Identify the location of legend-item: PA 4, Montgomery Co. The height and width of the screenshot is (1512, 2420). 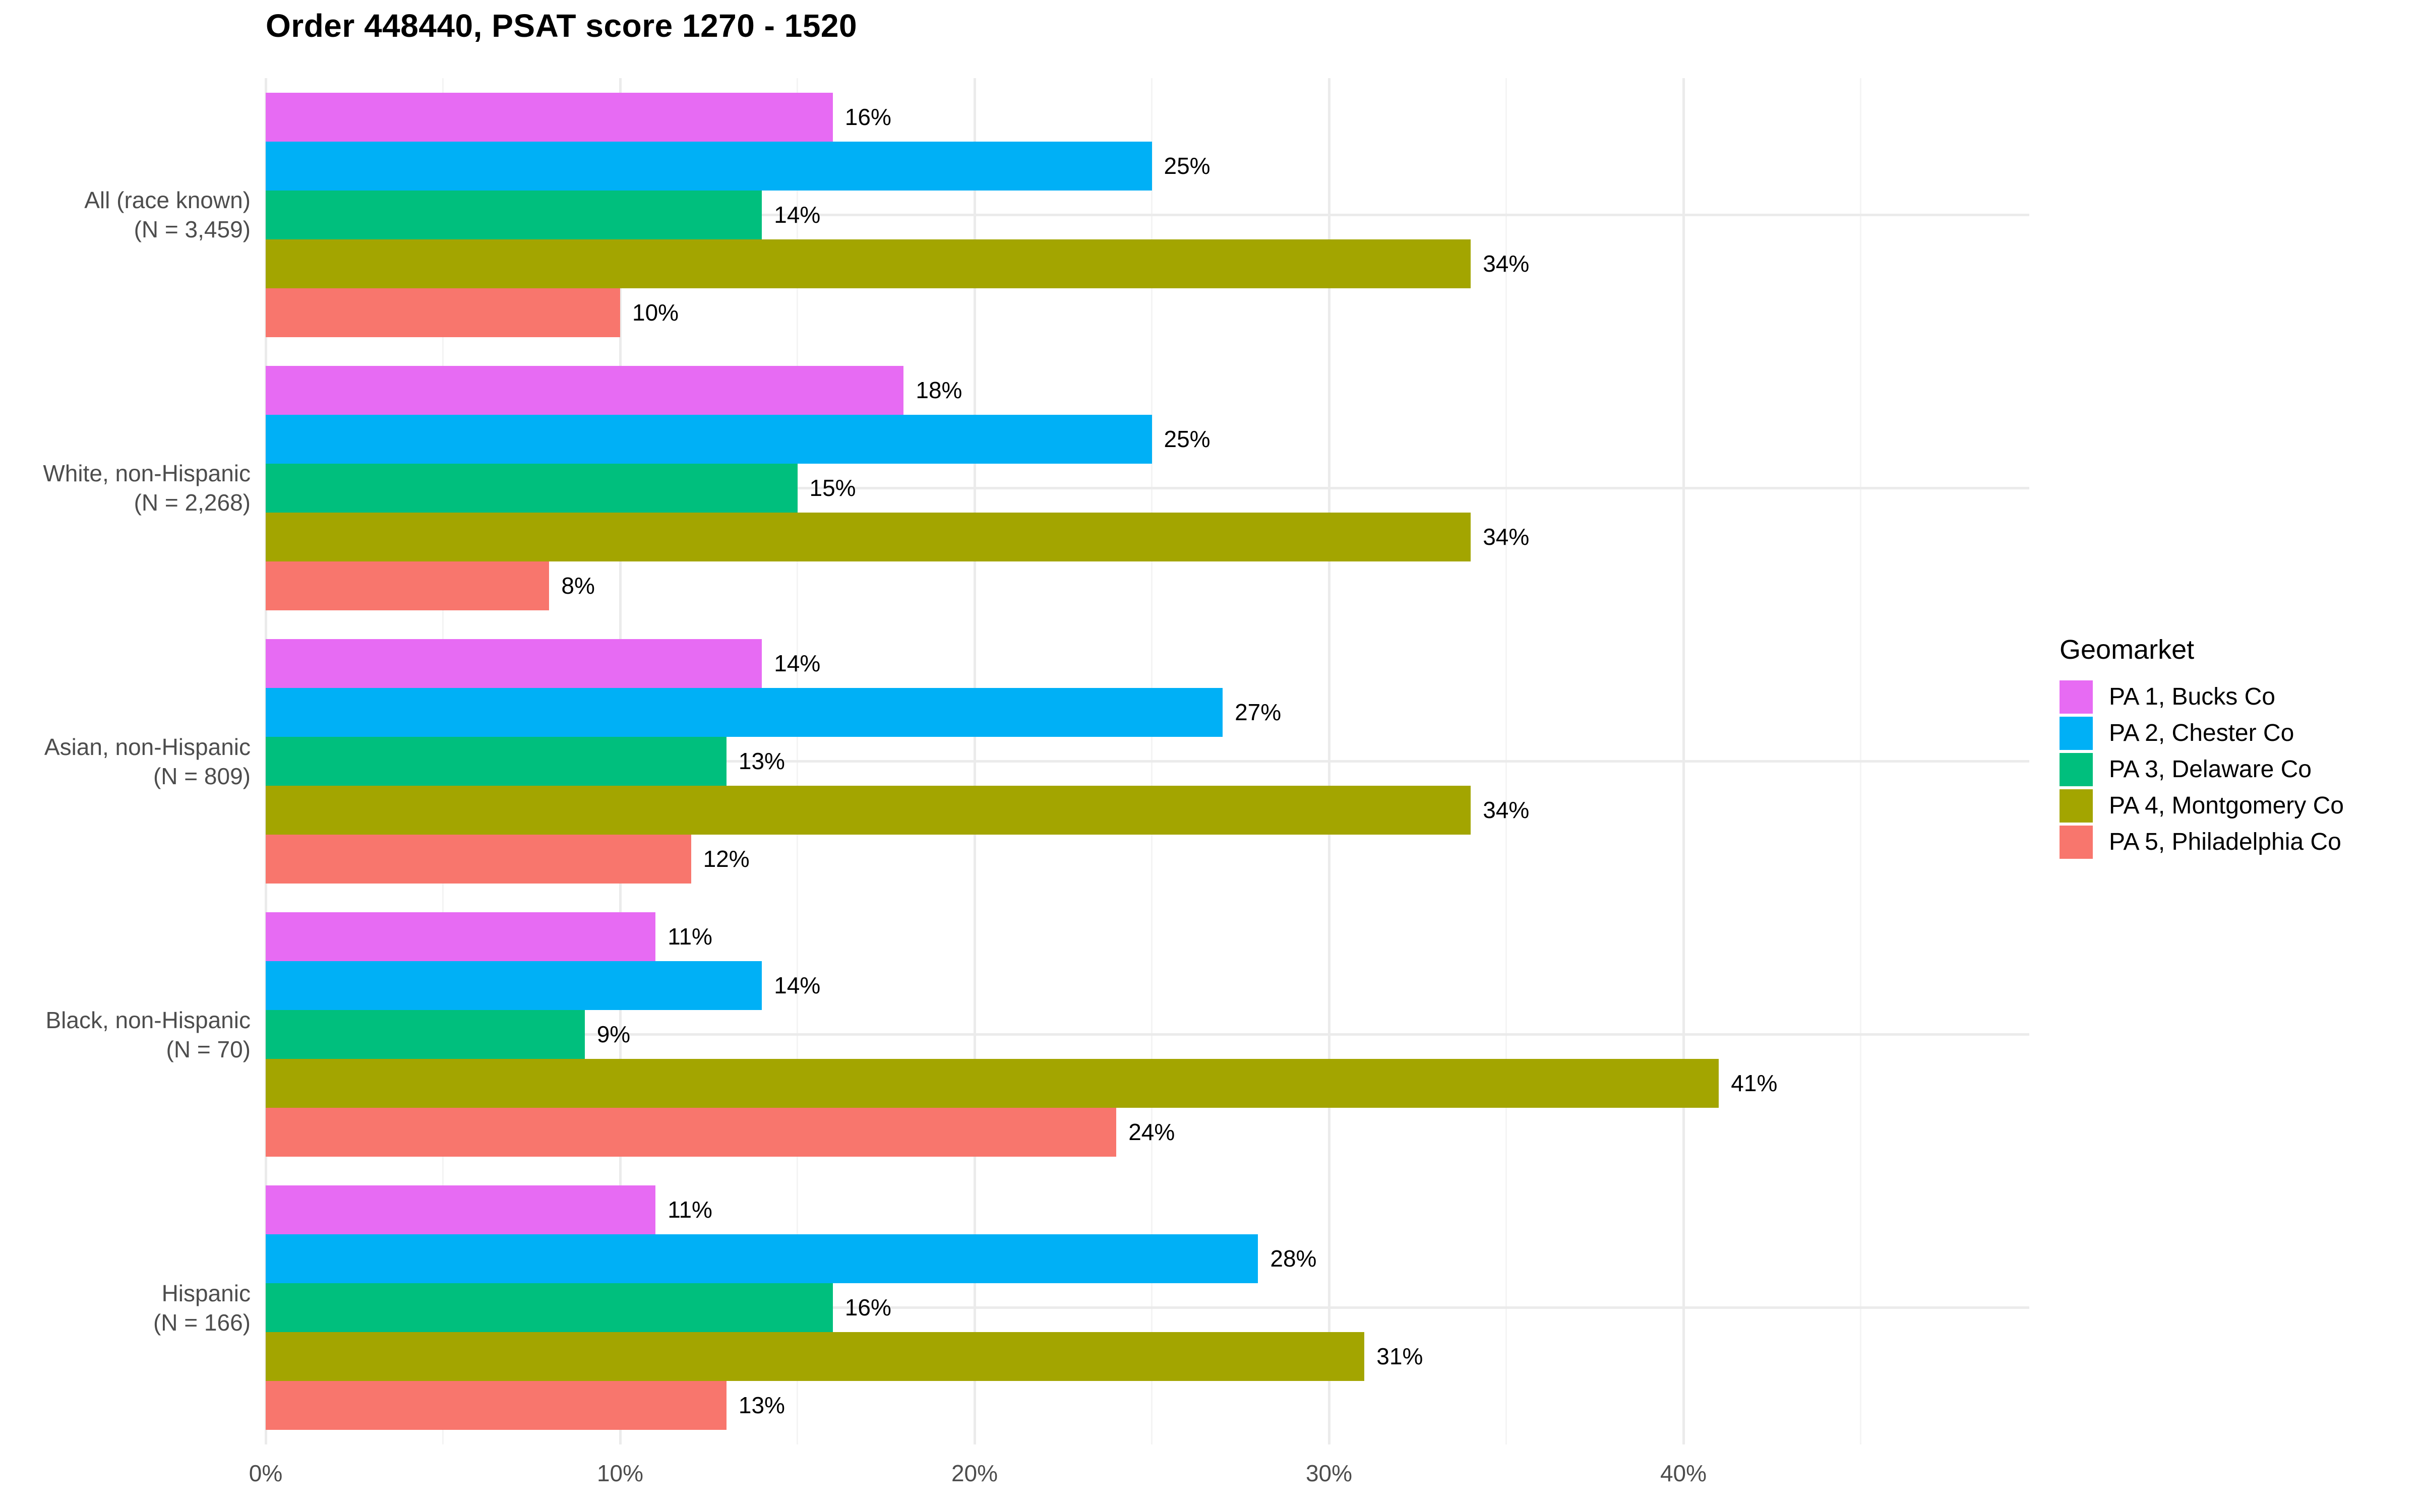
(2236, 806).